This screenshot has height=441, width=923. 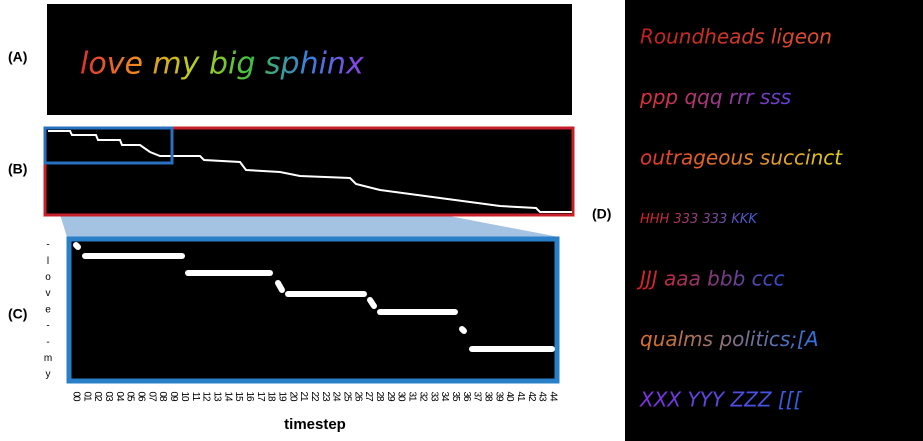 What do you see at coordinates (542, 396) in the screenshot?
I see `x-tick-label: 43` at bounding box center [542, 396].